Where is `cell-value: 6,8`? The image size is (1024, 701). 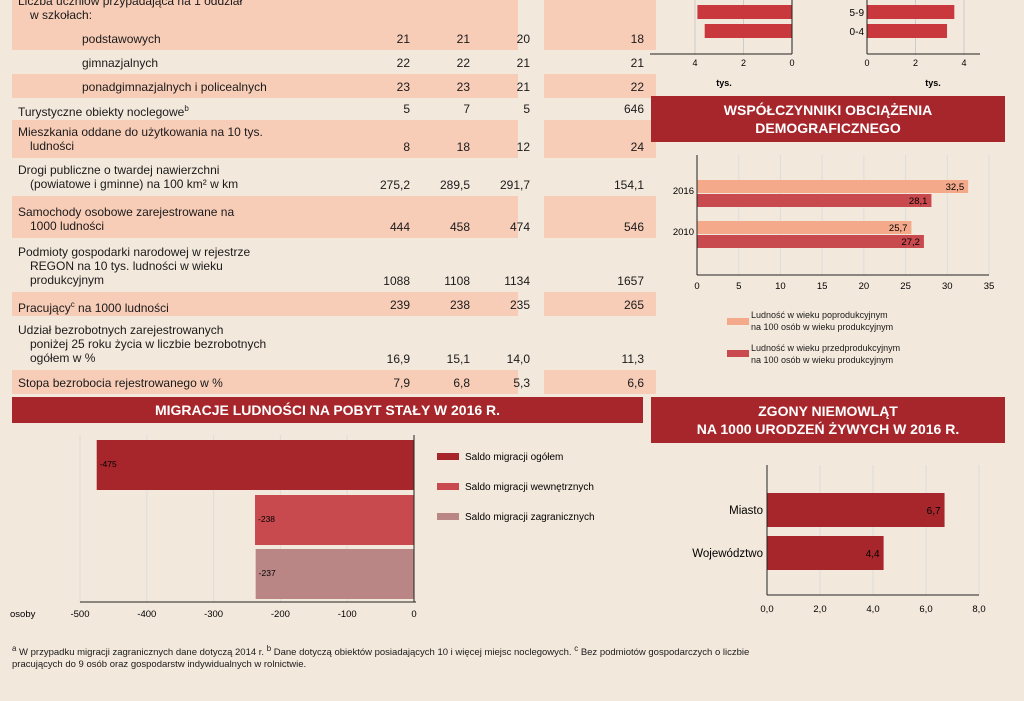
cell-value: 6,8 is located at coordinates (461, 383).